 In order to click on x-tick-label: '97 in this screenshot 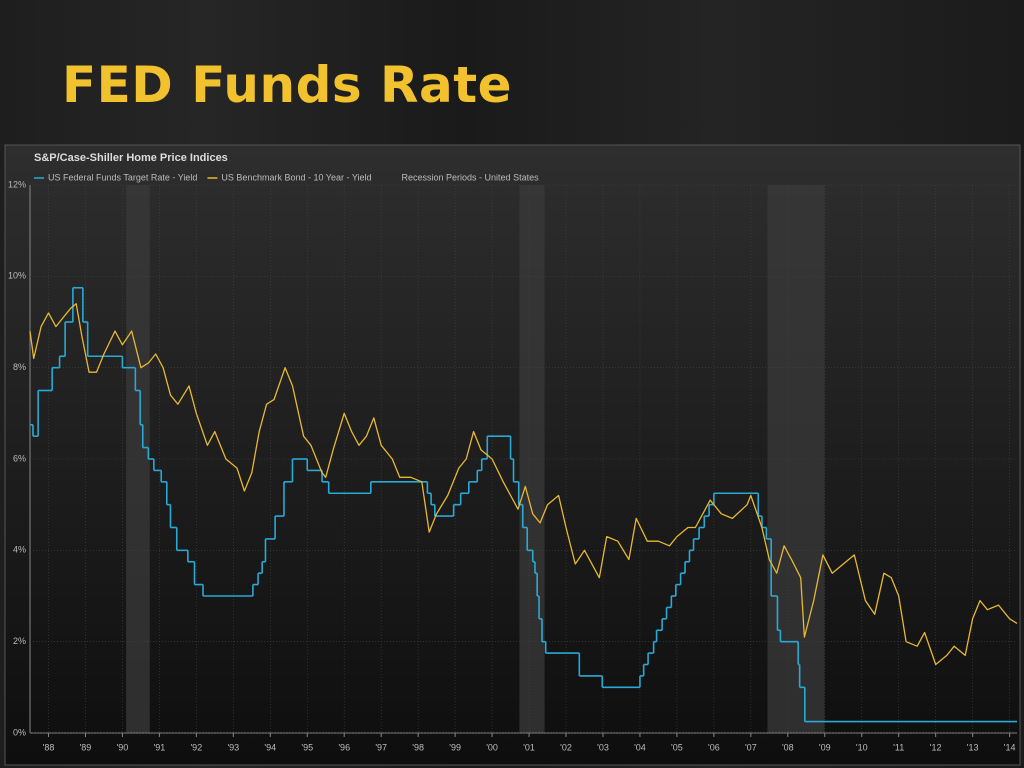, I will do `click(381, 747)`.